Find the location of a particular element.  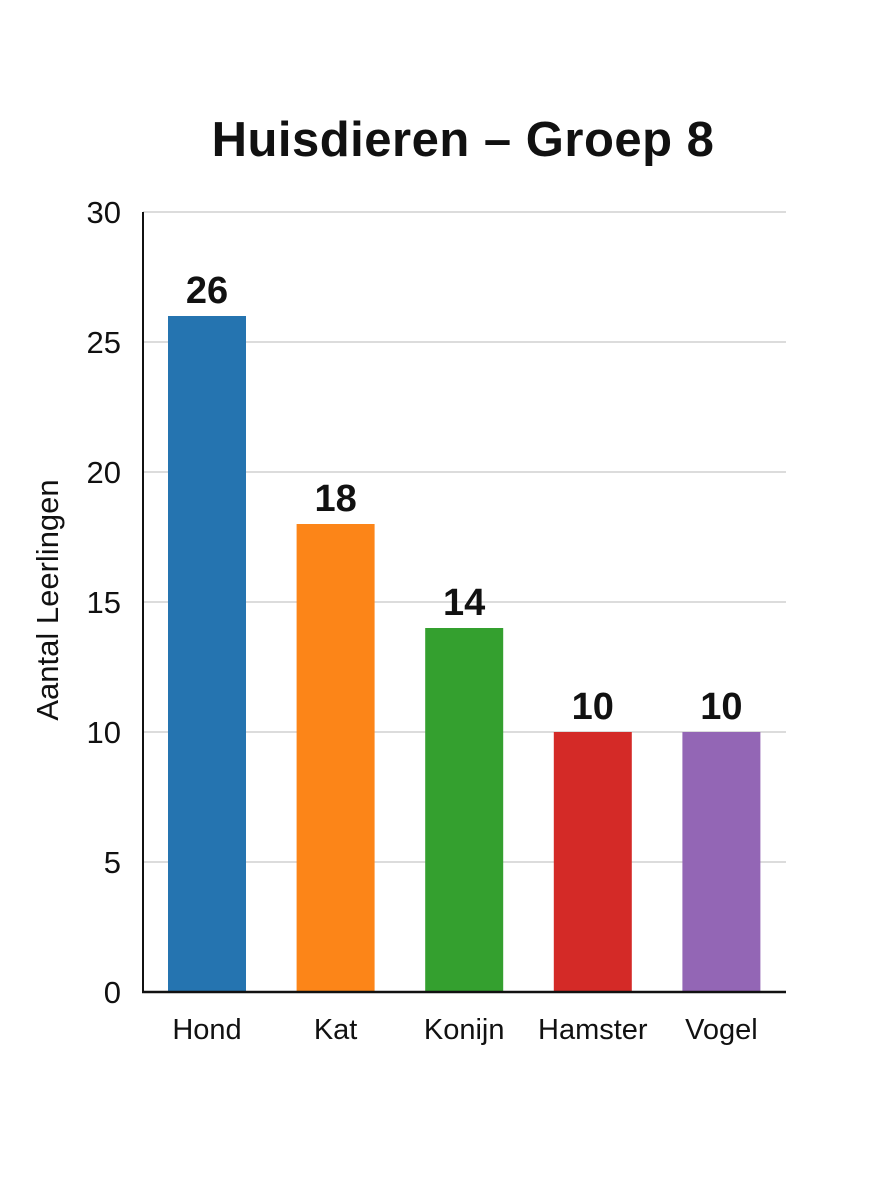

y-tick-label: 0 is located at coordinates (112, 992).